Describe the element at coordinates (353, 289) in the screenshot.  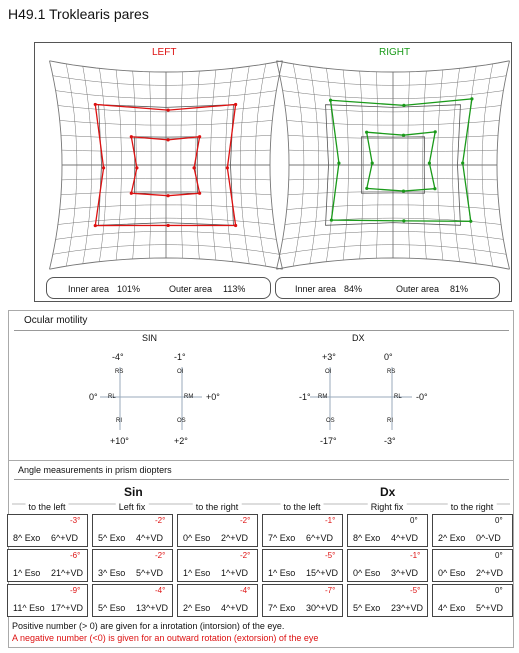
I see `inner-area: 84%` at that location.